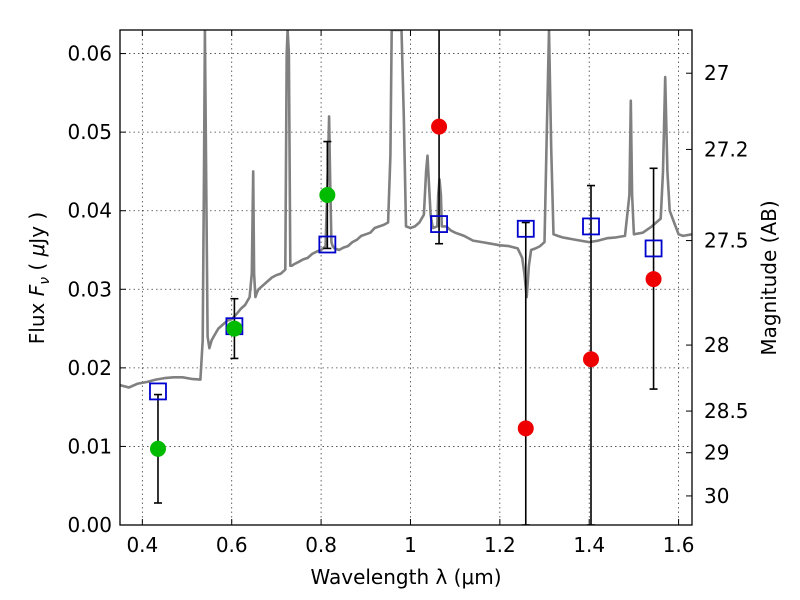 The image size is (800, 600). I want to click on y-tick-label: 0.04, so click(89, 211).